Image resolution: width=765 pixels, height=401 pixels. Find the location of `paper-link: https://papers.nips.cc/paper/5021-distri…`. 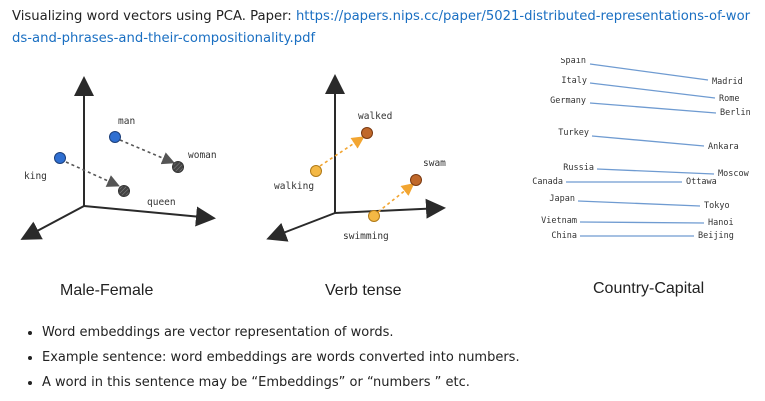

paper-link: https://papers.nips.cc/paper/5021-distri… is located at coordinates (381, 27).